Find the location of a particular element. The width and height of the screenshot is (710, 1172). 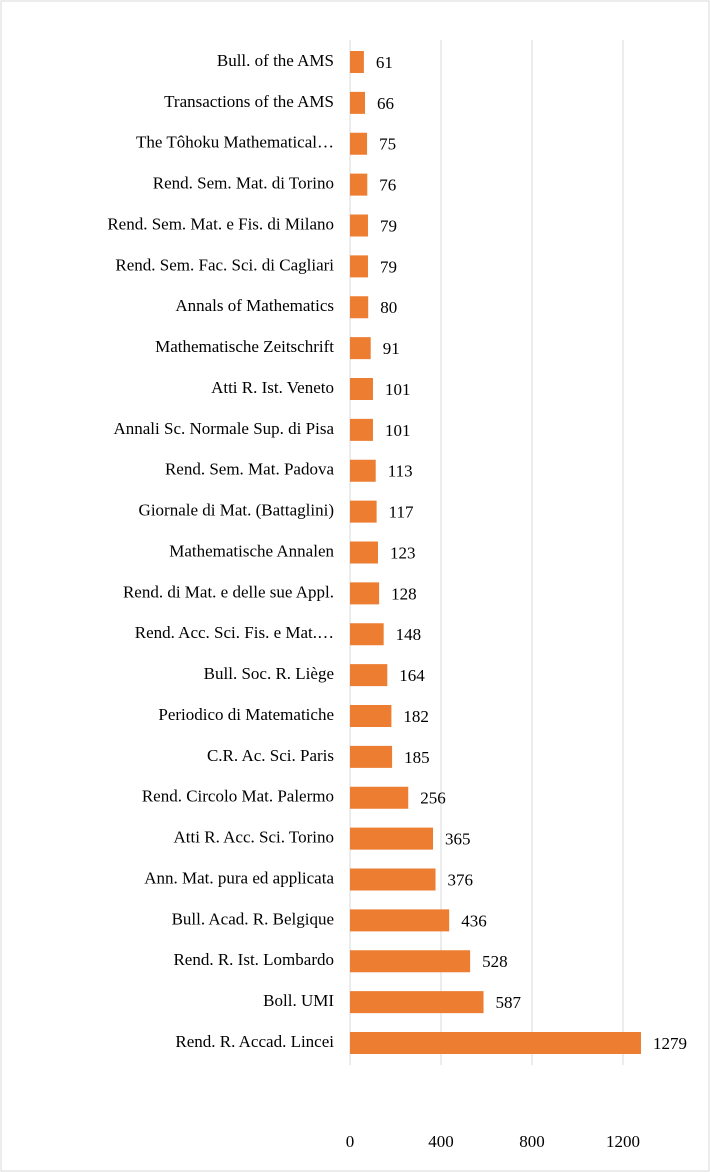

y-tick-label: Rend. Sem. Fac. Sci. di Cagliari is located at coordinates (224, 264).